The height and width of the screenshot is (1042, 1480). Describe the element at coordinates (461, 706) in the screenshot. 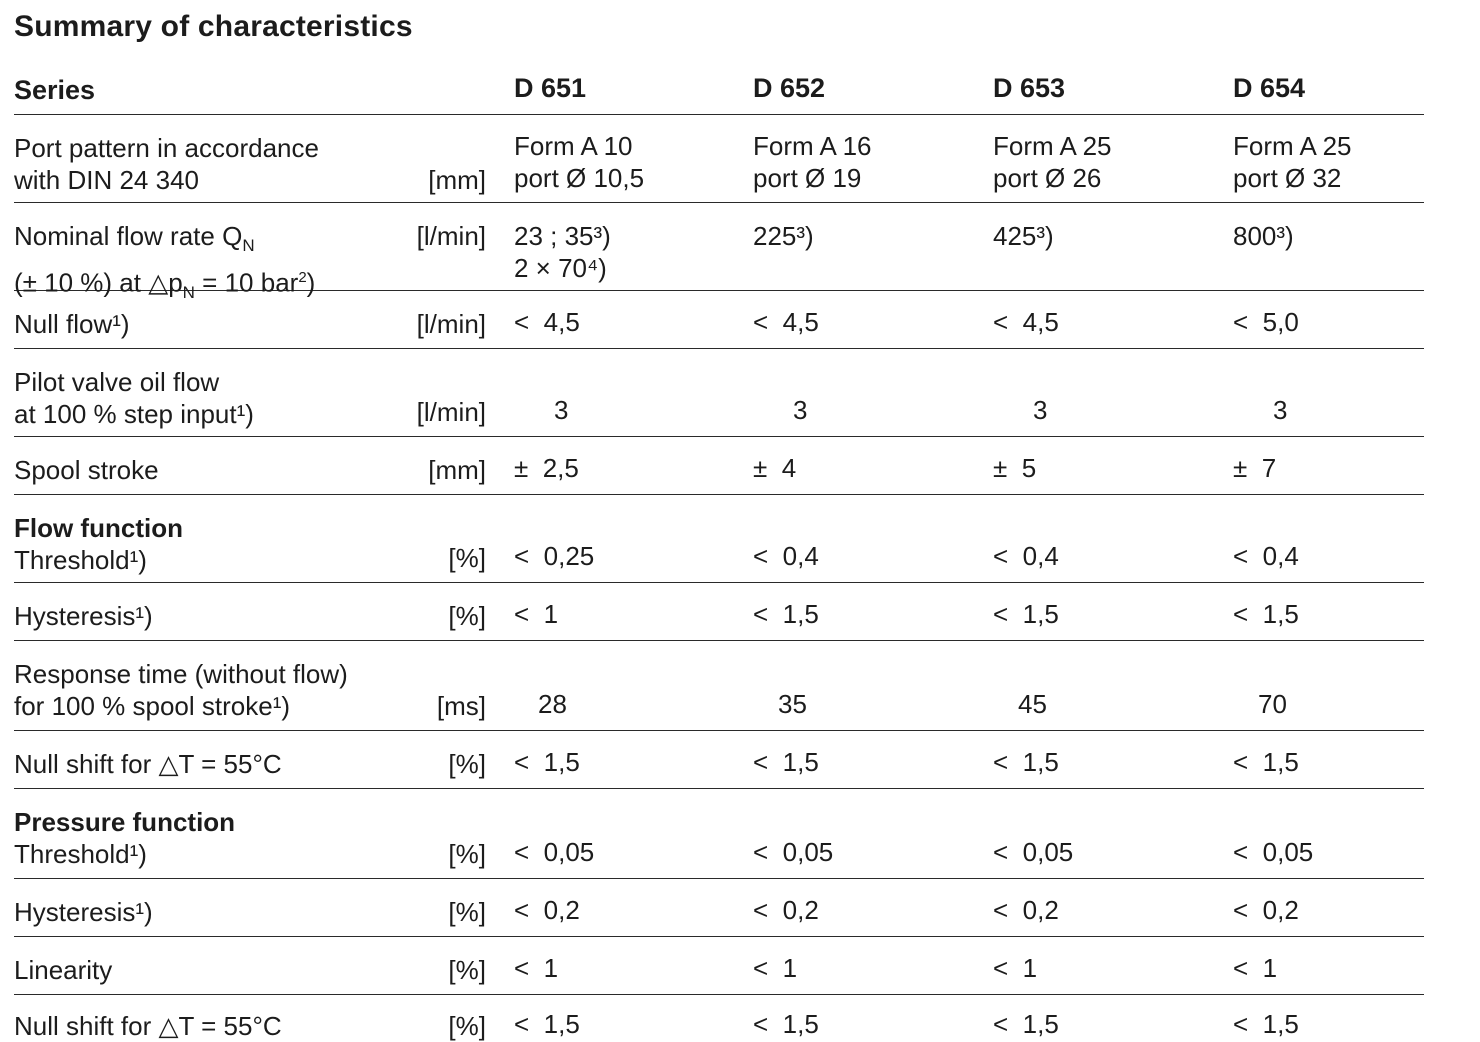

I see `row-unit: [ms]` at that location.